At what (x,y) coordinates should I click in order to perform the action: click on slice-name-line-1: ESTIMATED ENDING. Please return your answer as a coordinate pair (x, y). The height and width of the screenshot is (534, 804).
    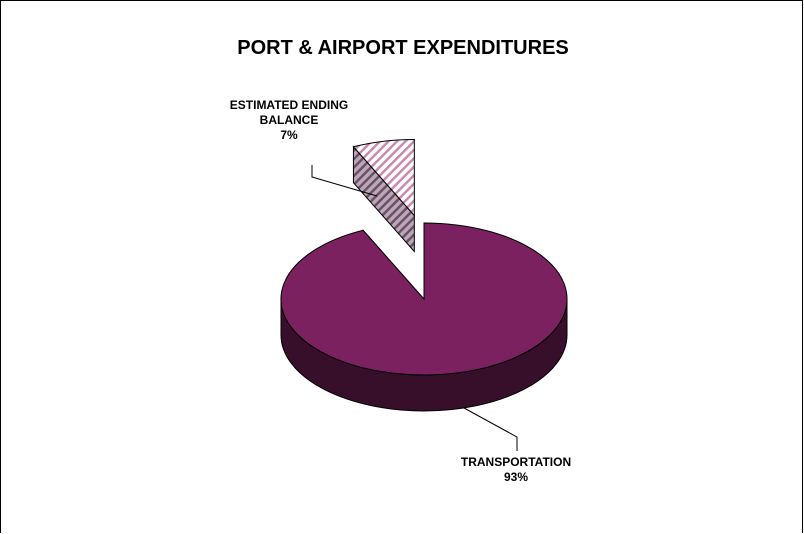
    Looking at the image, I should click on (289, 105).